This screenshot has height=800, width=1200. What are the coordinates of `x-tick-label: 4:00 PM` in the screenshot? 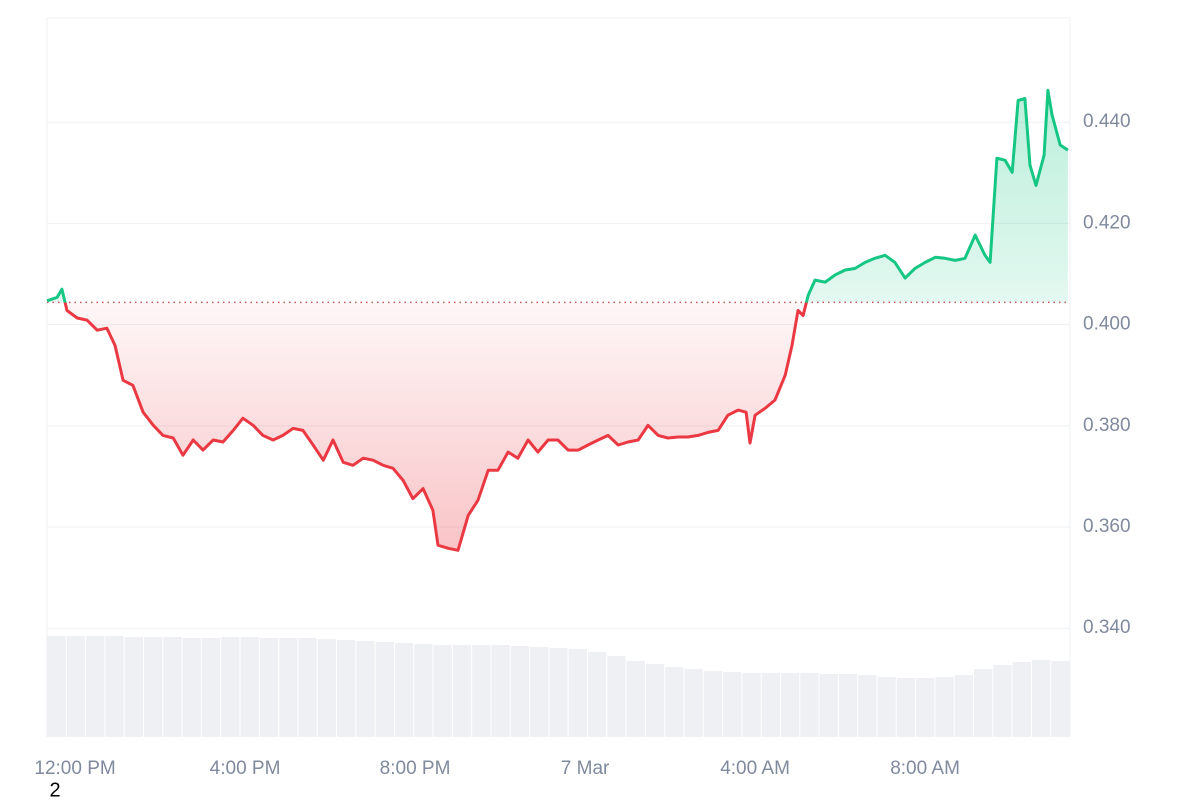 It's located at (245, 768).